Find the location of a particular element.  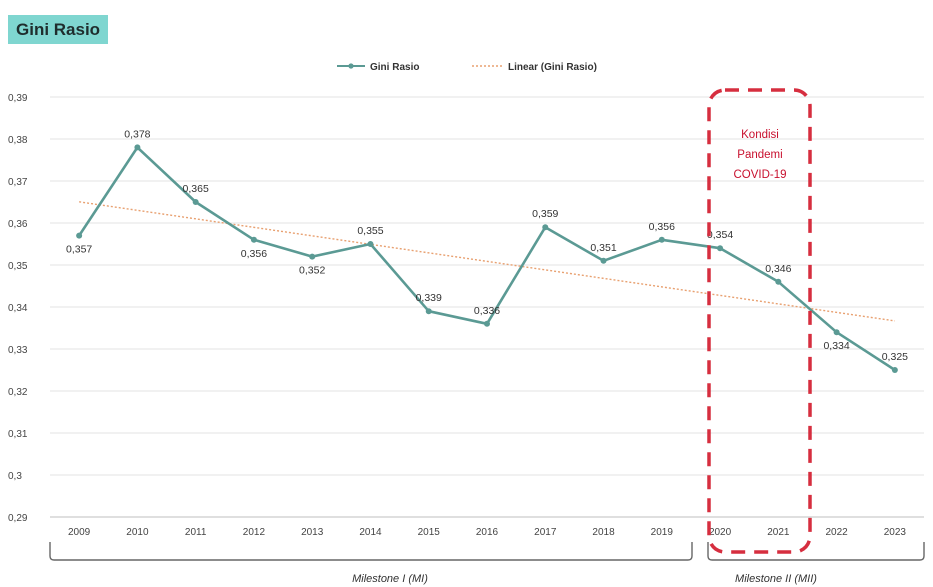

y-tick-label: 0,3 is located at coordinates (15, 476).